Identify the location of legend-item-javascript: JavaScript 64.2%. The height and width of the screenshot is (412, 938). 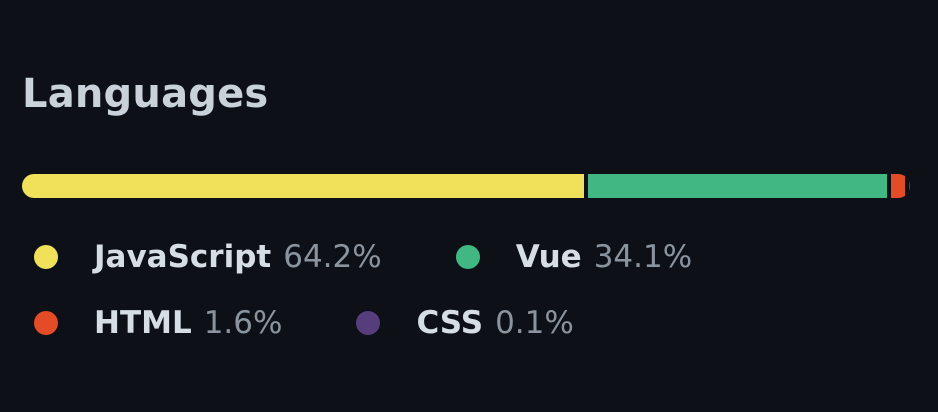
(202, 257).